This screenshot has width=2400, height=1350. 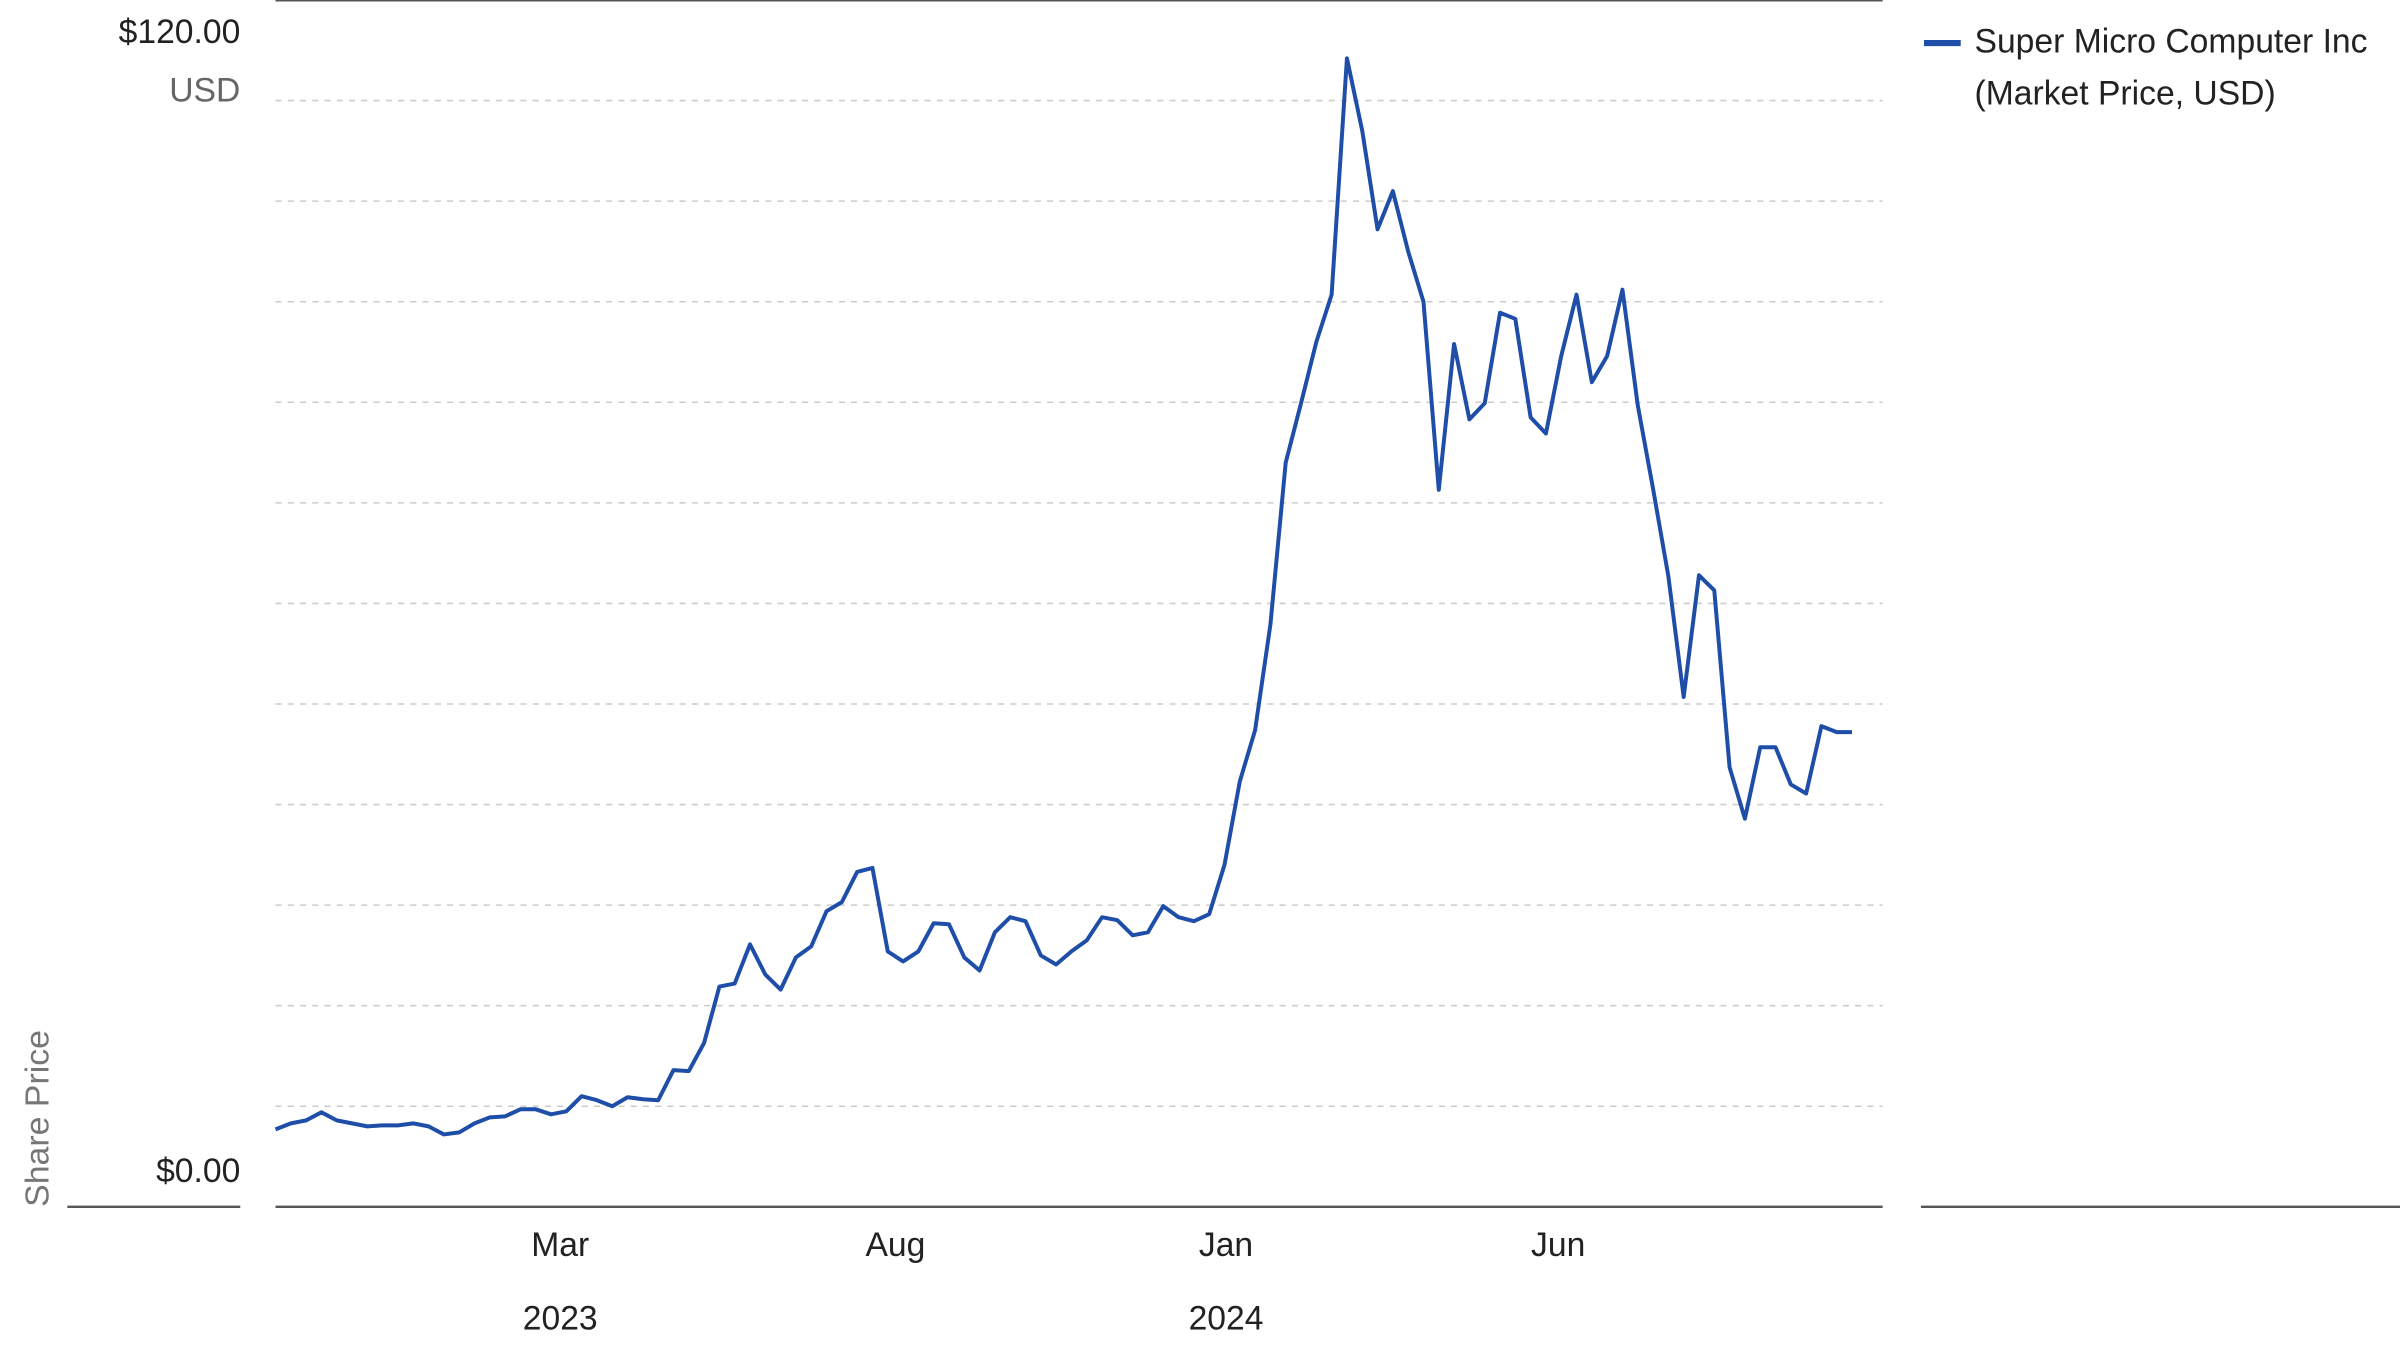 I want to click on x-tick-label: Jan, so click(x=1226, y=1245).